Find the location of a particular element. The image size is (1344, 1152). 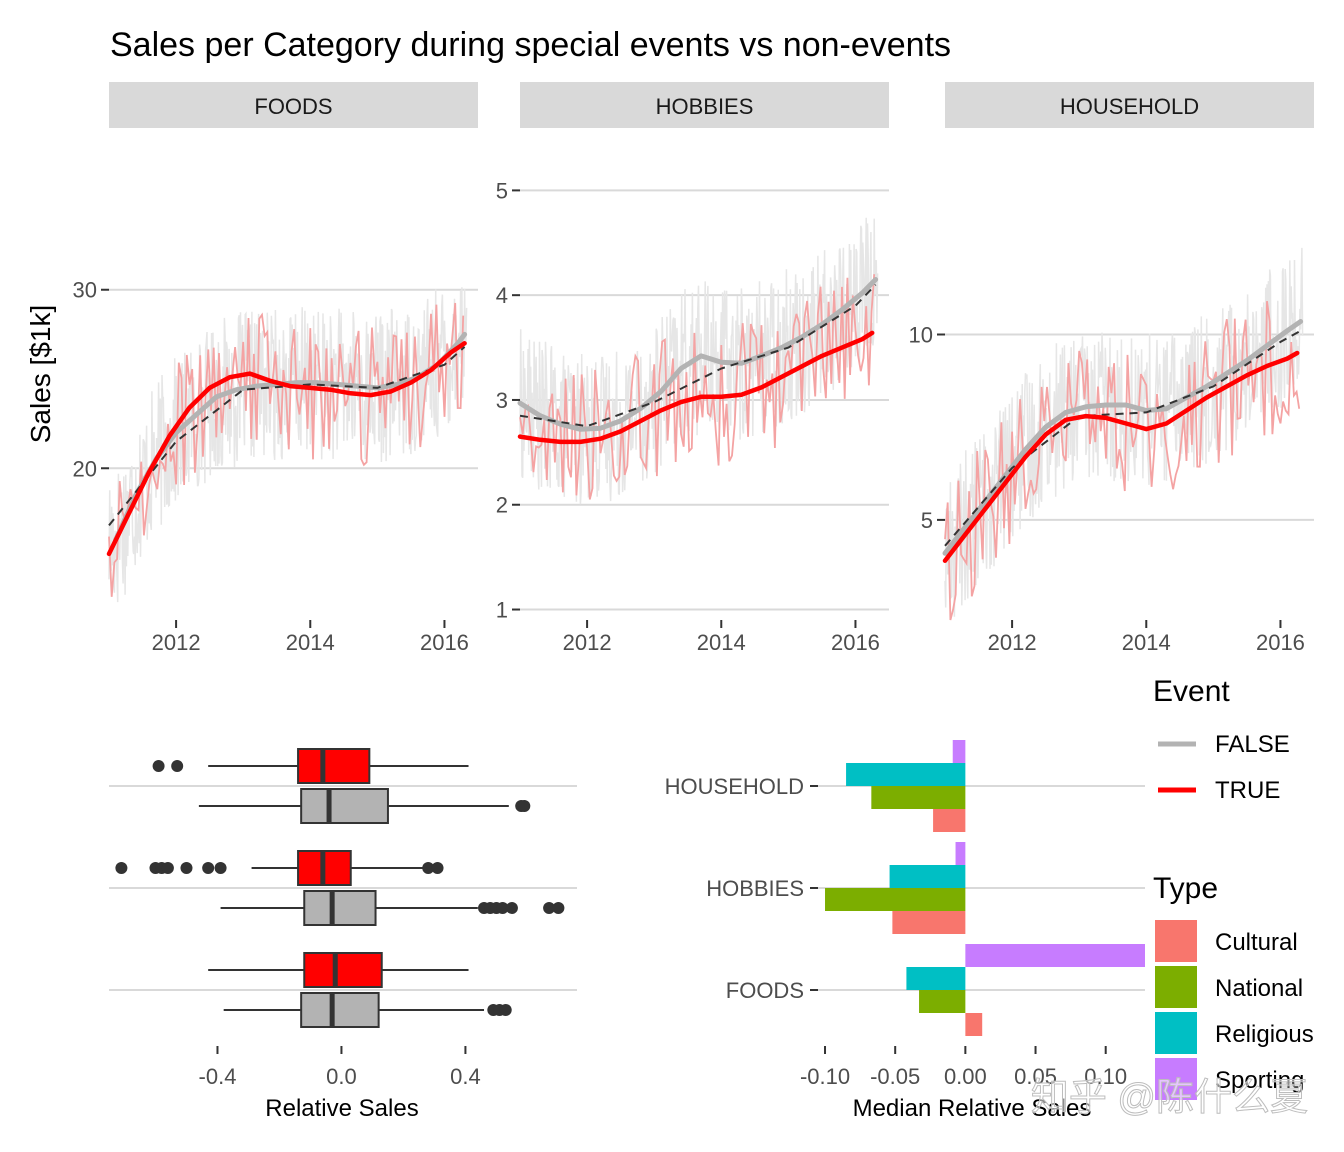

facet-strip-hobbies is located at coordinates (704, 105).